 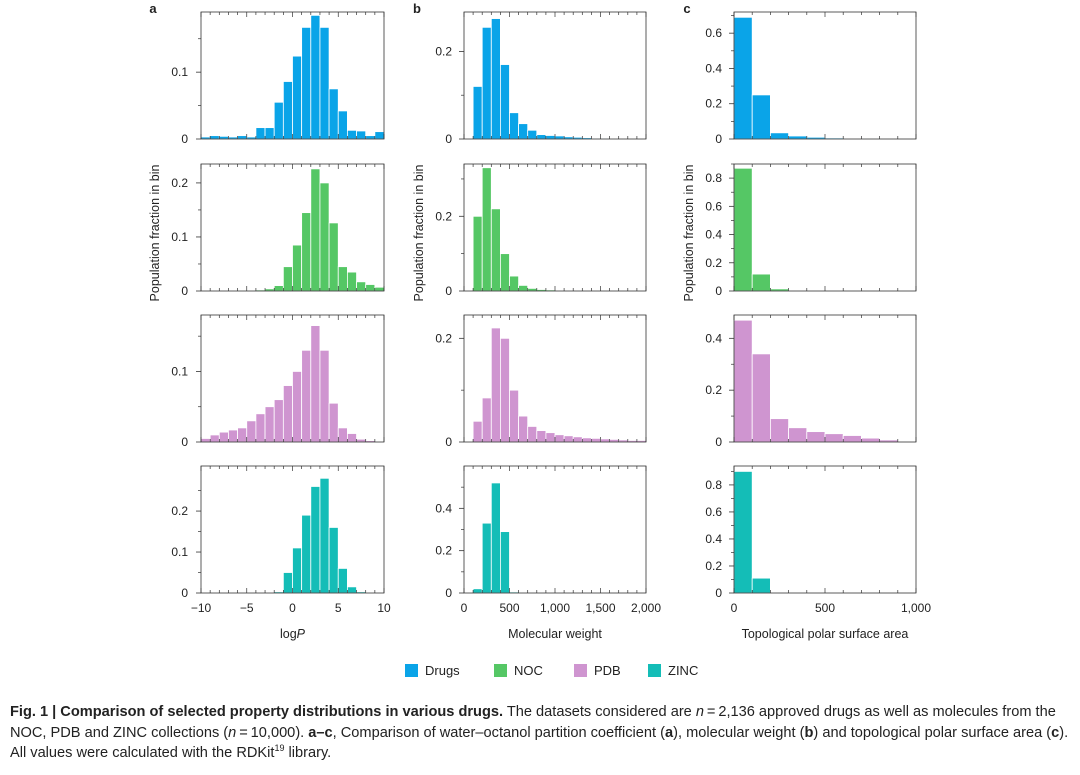 What do you see at coordinates (713, 178) in the screenshot?
I see `y-tick-label-c-noc: 0.8` at bounding box center [713, 178].